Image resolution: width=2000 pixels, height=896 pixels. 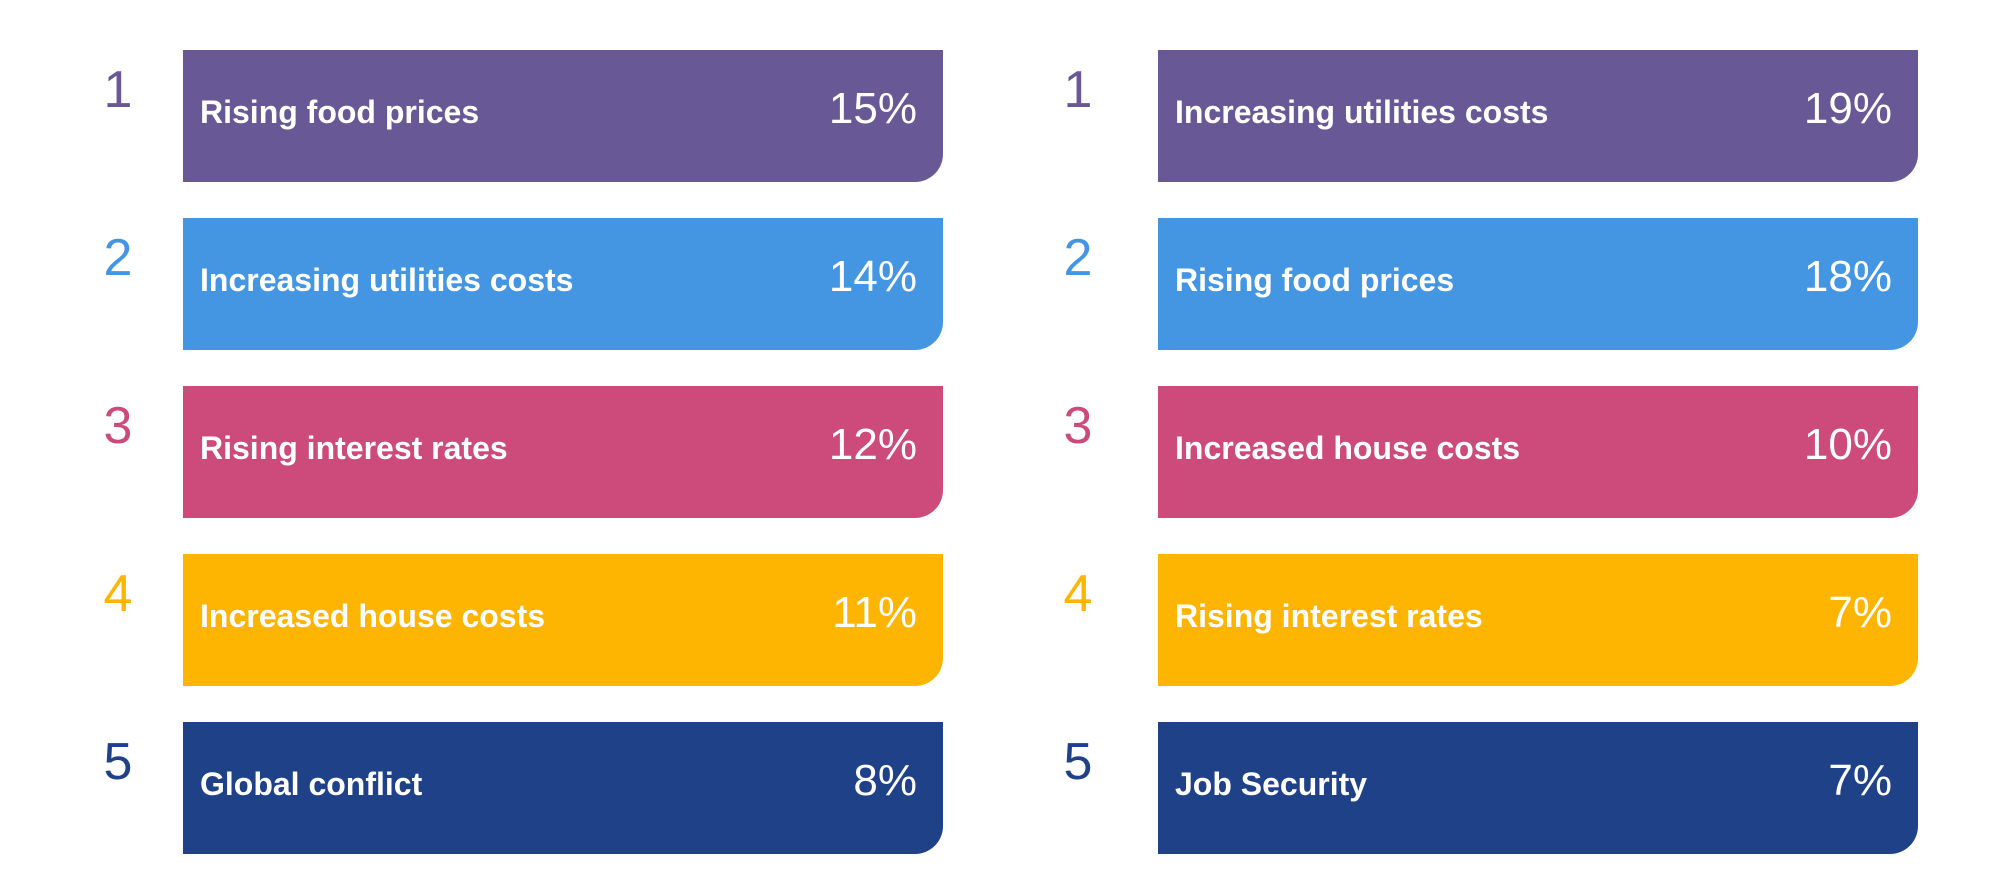 I want to click on ranking-value: 12%, so click(x=872, y=444).